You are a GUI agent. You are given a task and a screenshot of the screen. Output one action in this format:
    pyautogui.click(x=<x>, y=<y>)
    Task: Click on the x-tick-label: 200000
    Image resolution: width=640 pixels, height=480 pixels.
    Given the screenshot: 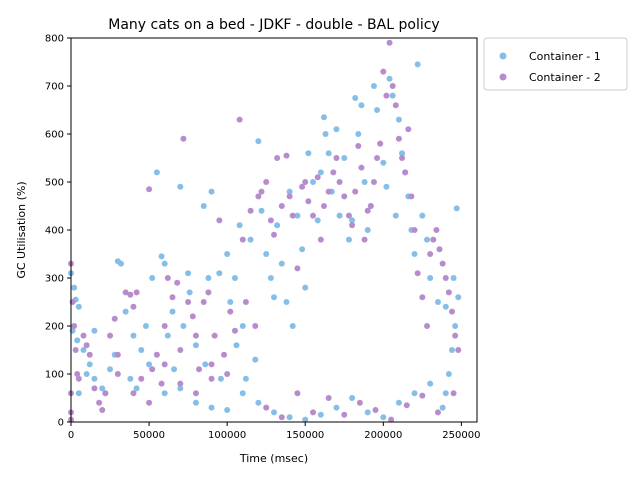 What is the action you would take?
    pyautogui.click(x=383, y=435)
    